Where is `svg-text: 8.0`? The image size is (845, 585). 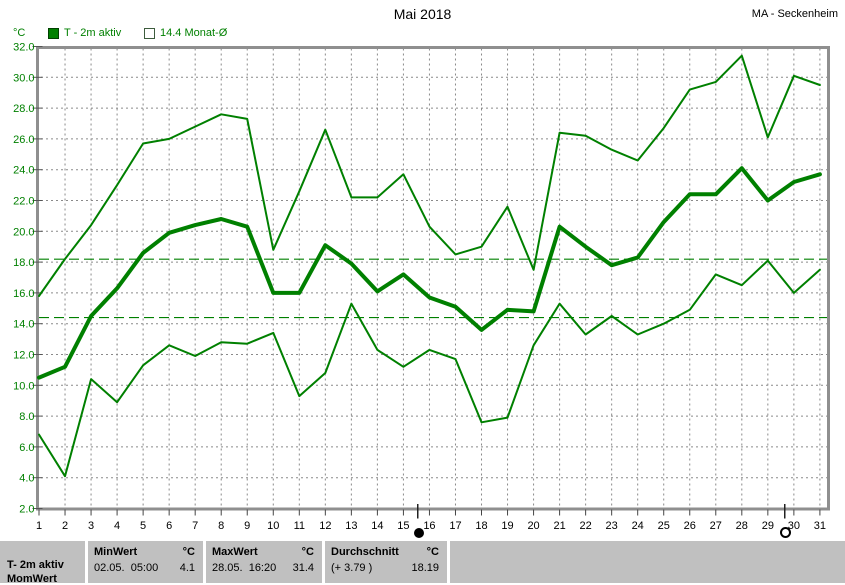 svg-text: 8.0 is located at coordinates (26, 417).